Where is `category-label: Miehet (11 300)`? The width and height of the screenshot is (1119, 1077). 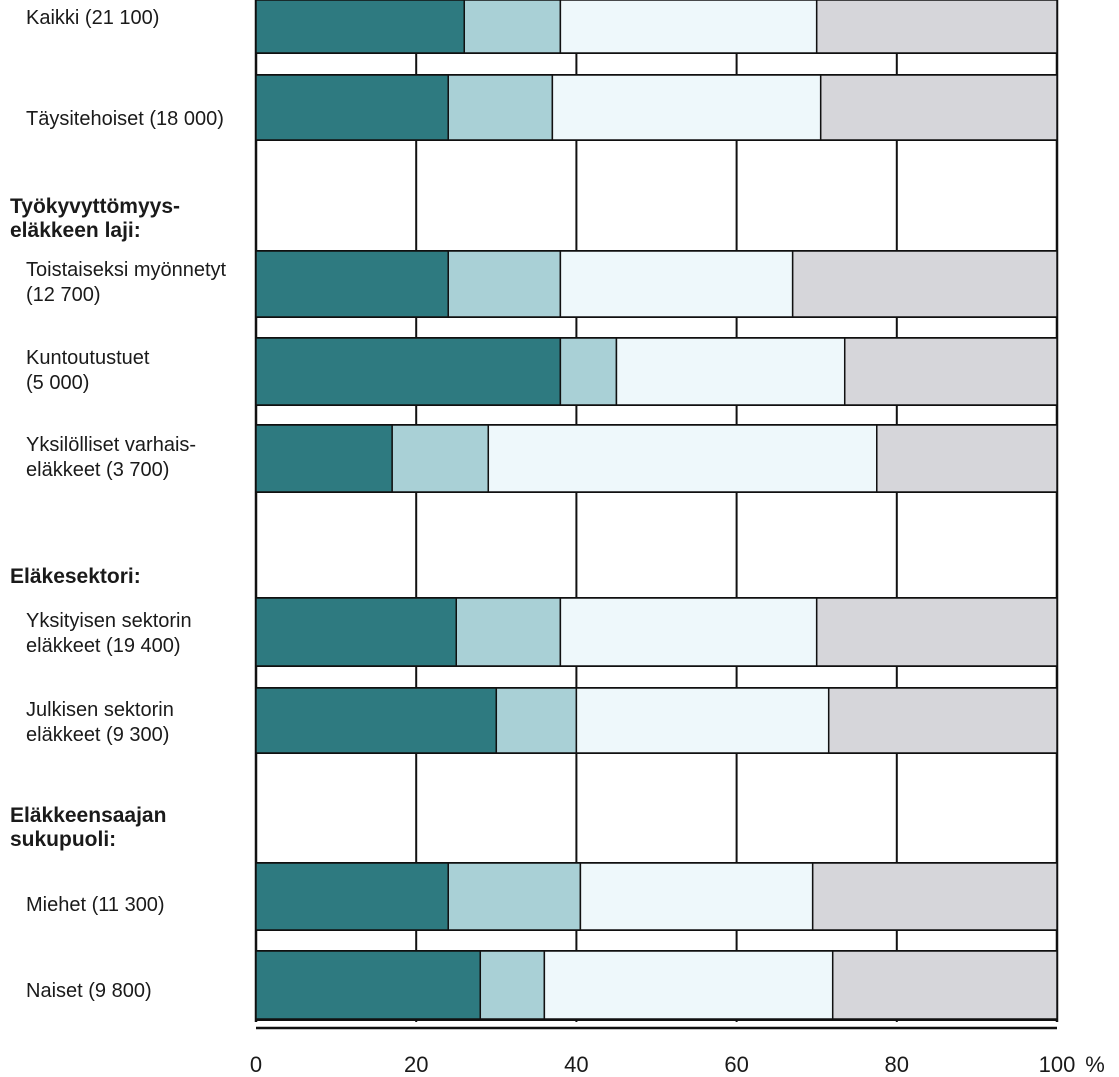
category-label: Miehet (11 300) is located at coordinates (95, 905).